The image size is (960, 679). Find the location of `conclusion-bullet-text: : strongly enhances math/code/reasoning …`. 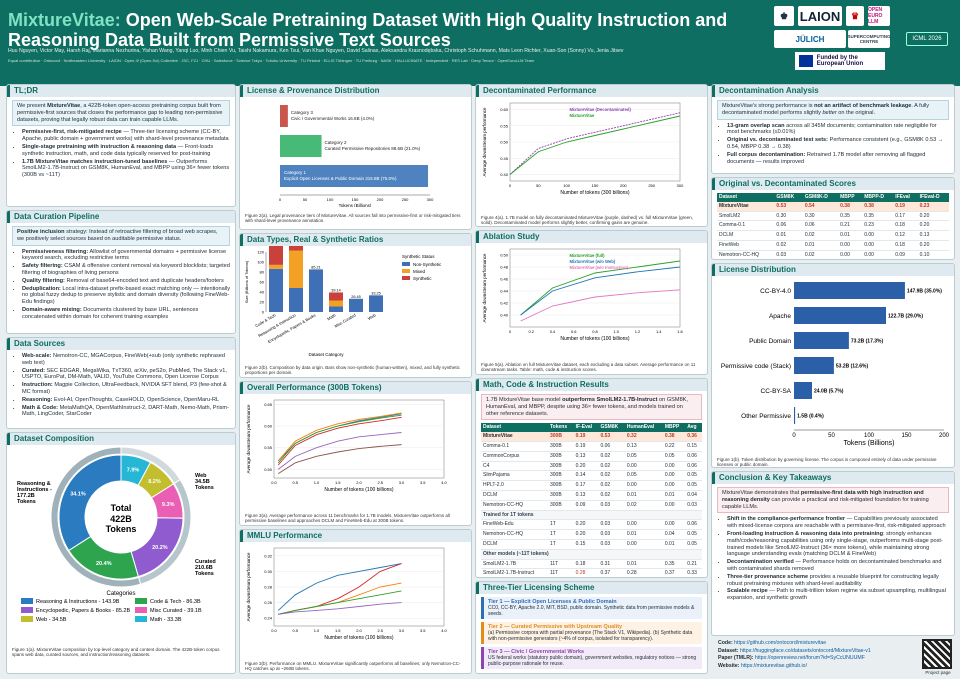

conclusion-bullet-text: : strongly enhances math/code/reasoning … is located at coordinates (835, 544).